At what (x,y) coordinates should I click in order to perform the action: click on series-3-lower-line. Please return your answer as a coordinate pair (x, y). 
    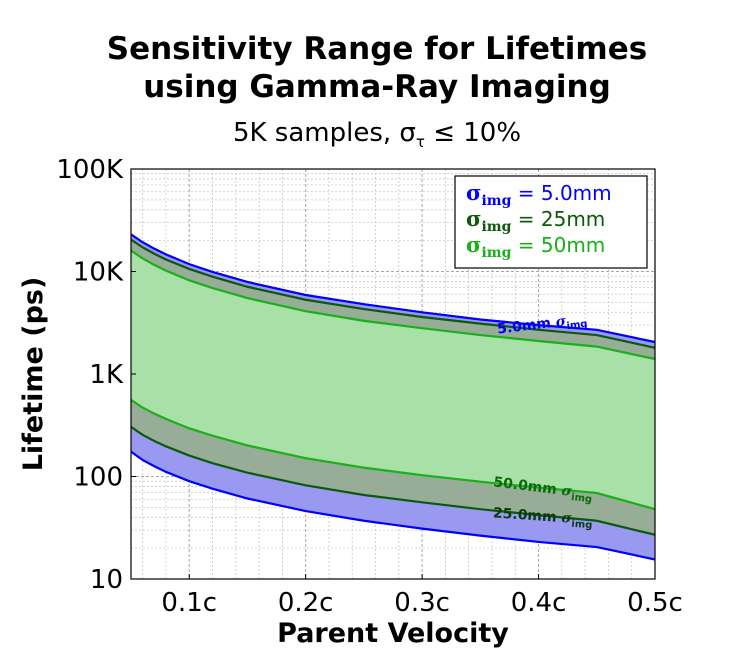
    Looking at the image, I should click on (393, 454).